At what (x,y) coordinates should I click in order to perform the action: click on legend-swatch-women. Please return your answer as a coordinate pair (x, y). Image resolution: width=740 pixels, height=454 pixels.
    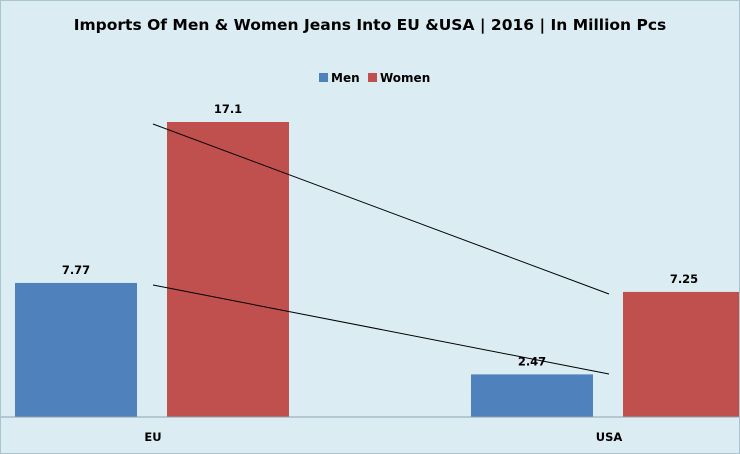
    Looking at the image, I should click on (372, 77).